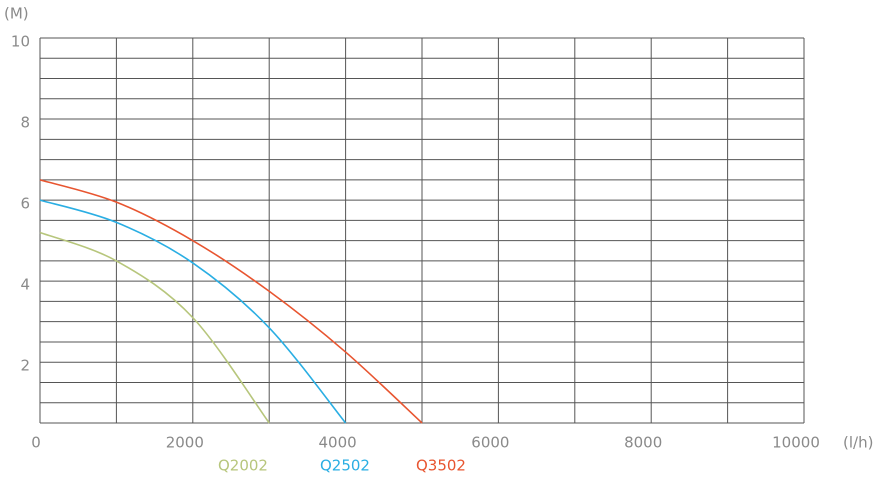 Image resolution: width=878 pixels, height=481 pixels. What do you see at coordinates (20, 42) in the screenshot?
I see `y-tick-label: 10` at bounding box center [20, 42].